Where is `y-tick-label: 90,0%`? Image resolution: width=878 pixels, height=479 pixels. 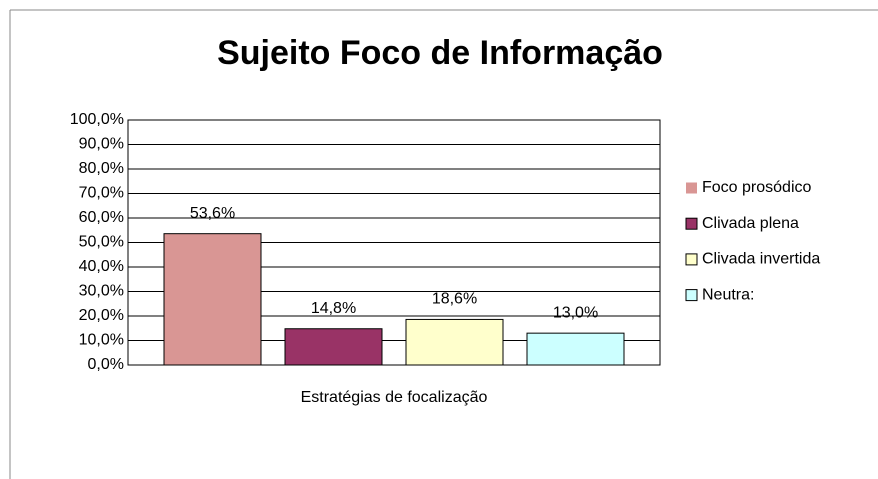 y-tick-label: 90,0% is located at coordinates (101, 144).